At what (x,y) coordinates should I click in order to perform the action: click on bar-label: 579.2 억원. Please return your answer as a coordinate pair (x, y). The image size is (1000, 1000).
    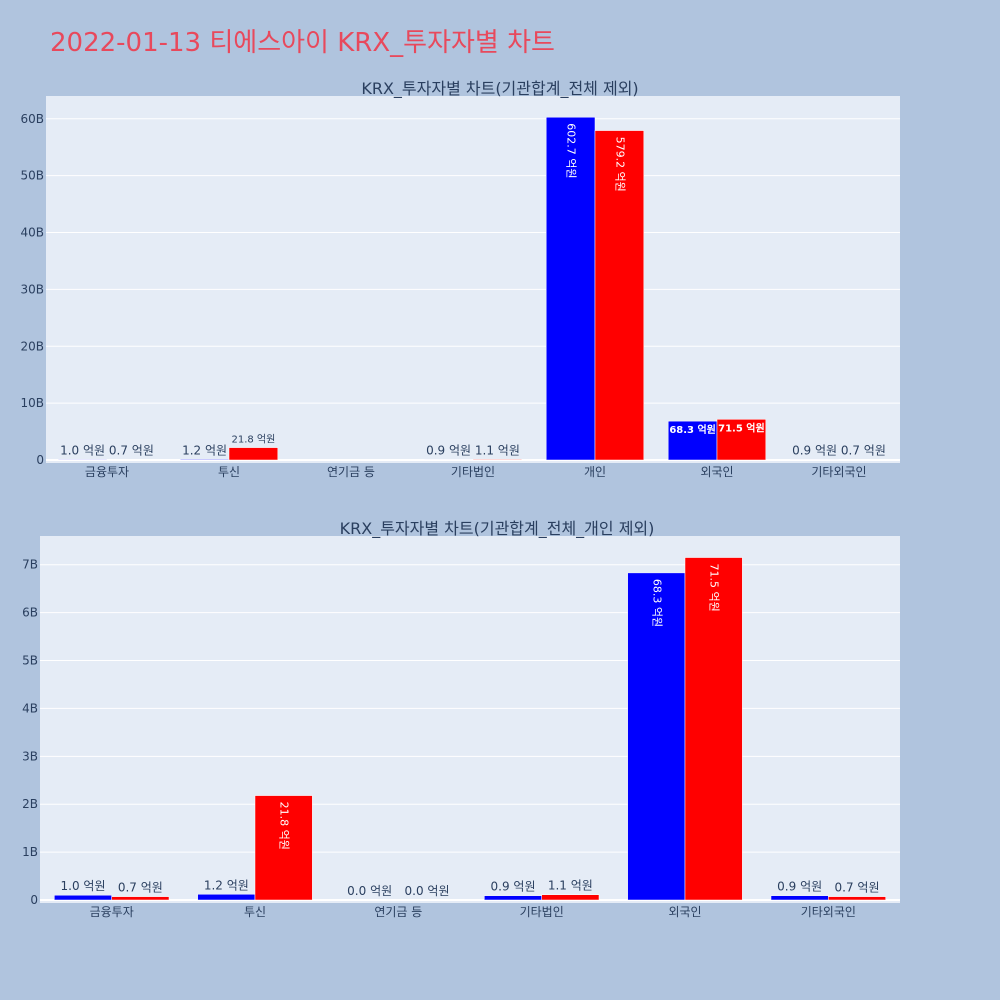
    Looking at the image, I should click on (619, 164).